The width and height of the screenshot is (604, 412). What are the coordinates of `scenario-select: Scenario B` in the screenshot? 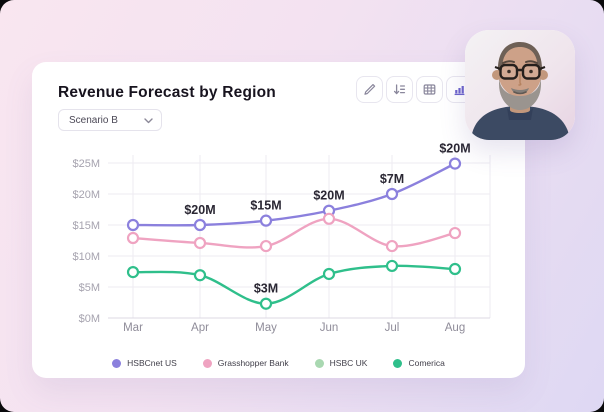 It's located at (110, 120).